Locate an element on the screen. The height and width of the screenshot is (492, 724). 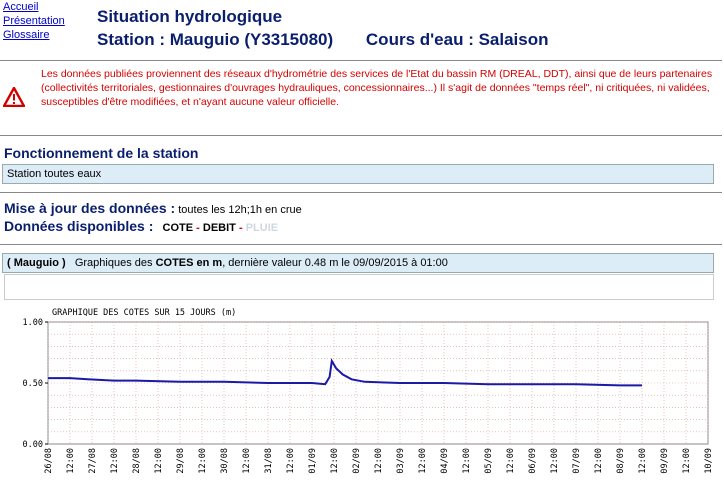
chart-y-ticks: 1.00 0.50 0.00 is located at coordinates (35, 384).